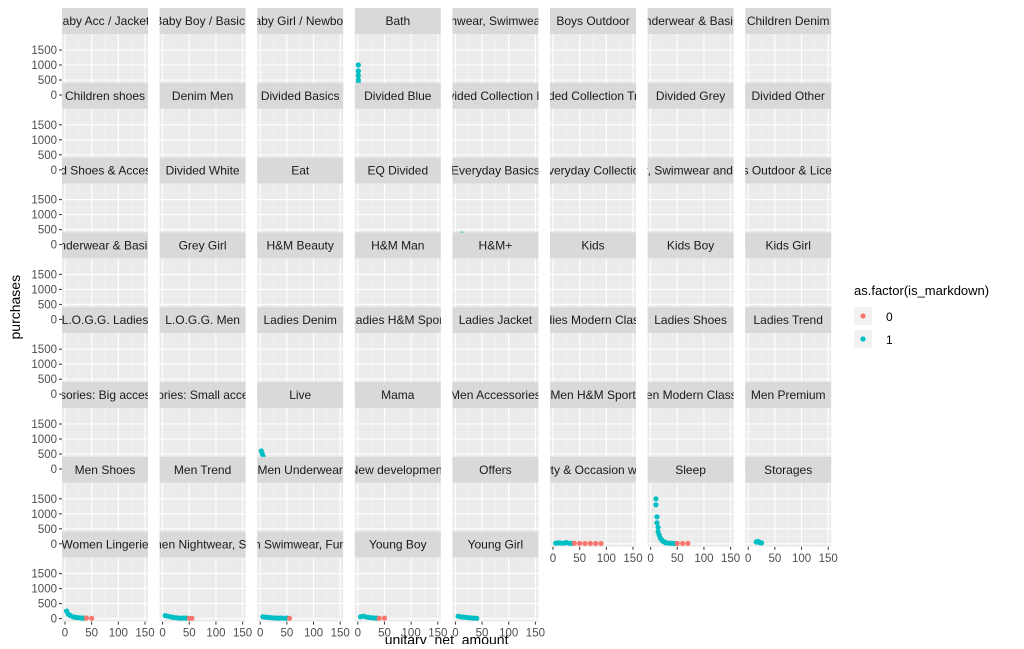 This screenshot has height=649, width=1024. I want to click on y-axis-title: purchases, so click(15, 307).